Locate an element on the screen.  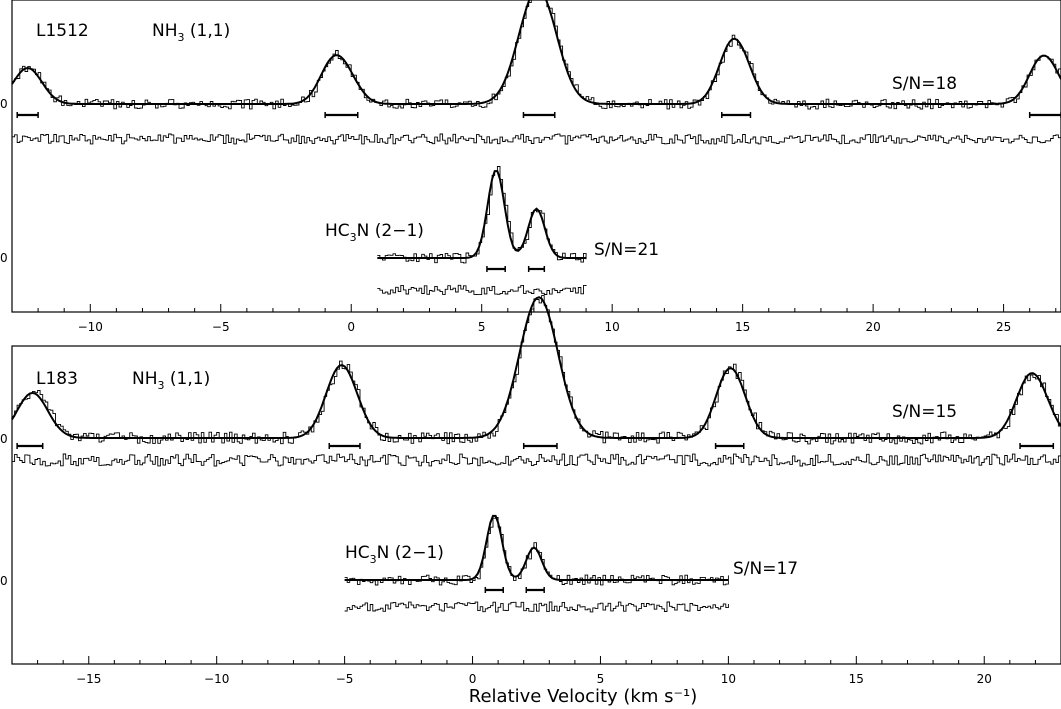
x-axis-title: Relative Velocity (km s⁻¹) is located at coordinates (583, 696).